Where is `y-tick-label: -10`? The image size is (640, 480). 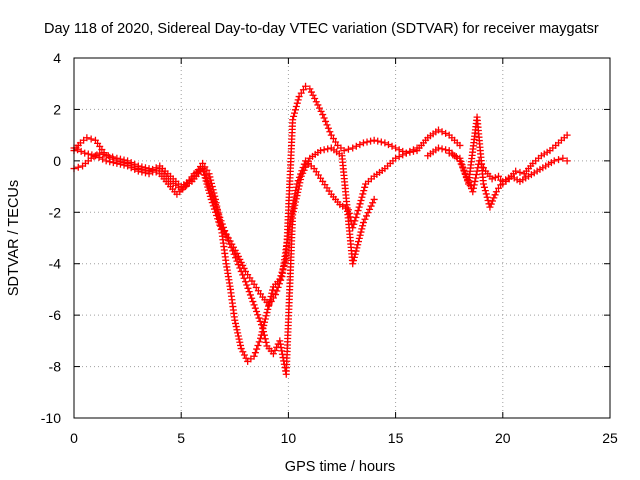
y-tick-label: -10 is located at coordinates (51, 418).